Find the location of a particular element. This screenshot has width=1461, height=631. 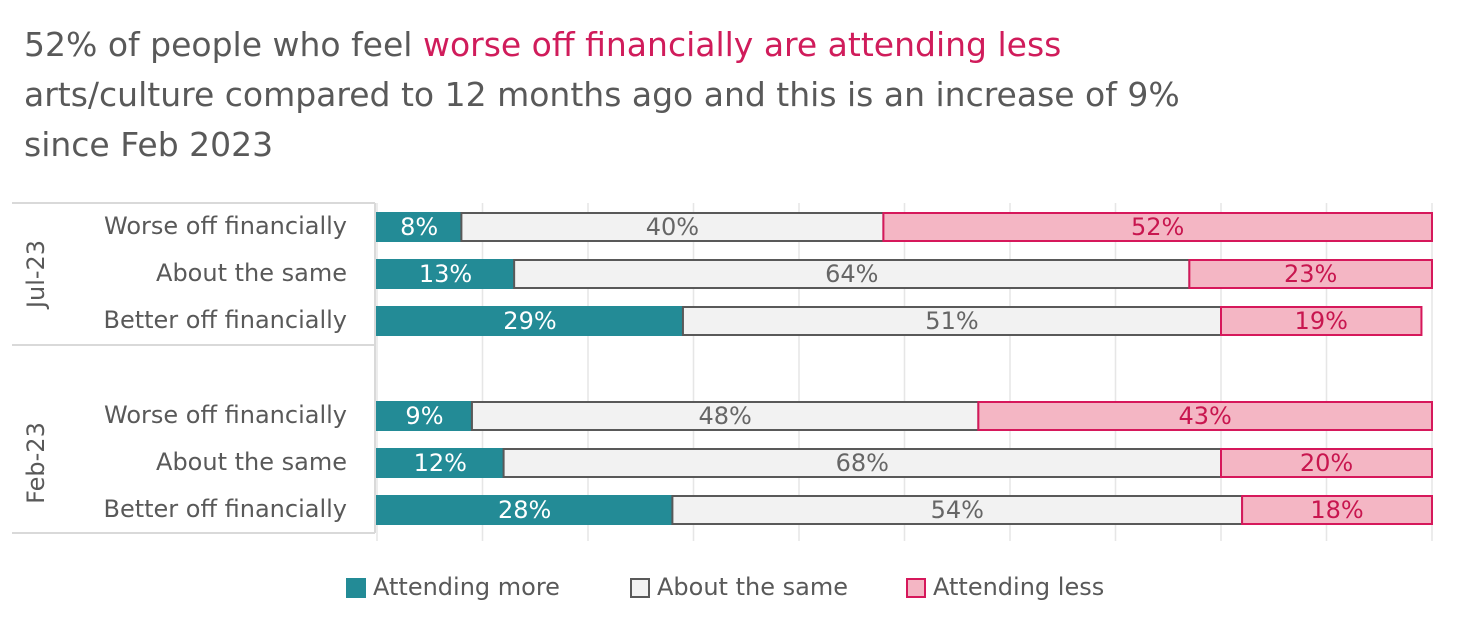

value-label: 64% is located at coordinates (851, 274).